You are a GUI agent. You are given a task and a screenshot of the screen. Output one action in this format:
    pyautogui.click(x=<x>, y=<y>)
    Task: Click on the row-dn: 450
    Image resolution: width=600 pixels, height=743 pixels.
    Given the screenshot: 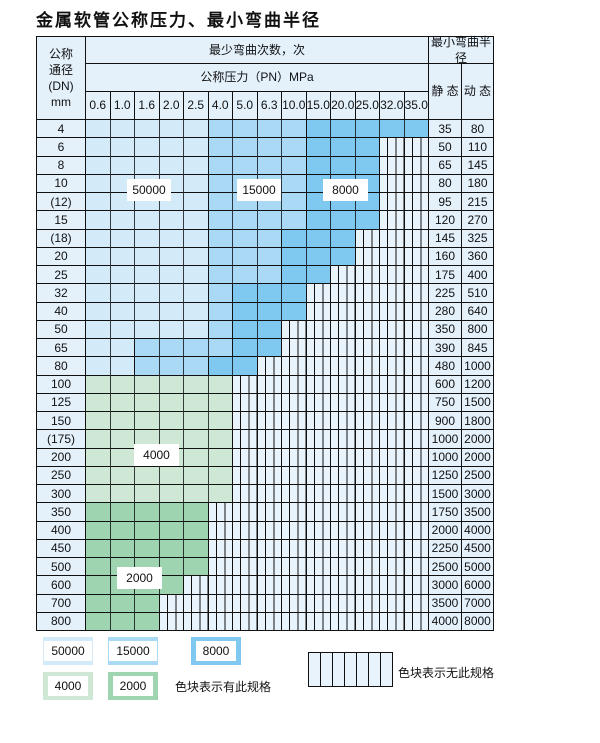 What is the action you would take?
    pyautogui.click(x=61, y=548)
    